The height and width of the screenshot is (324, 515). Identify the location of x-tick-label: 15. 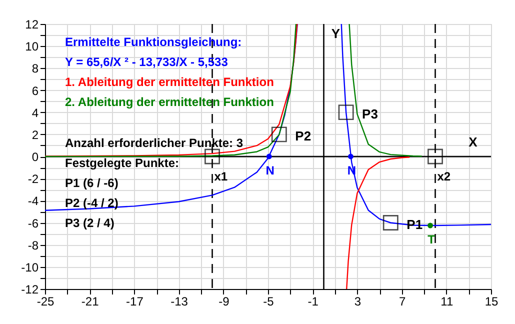
(491, 301).